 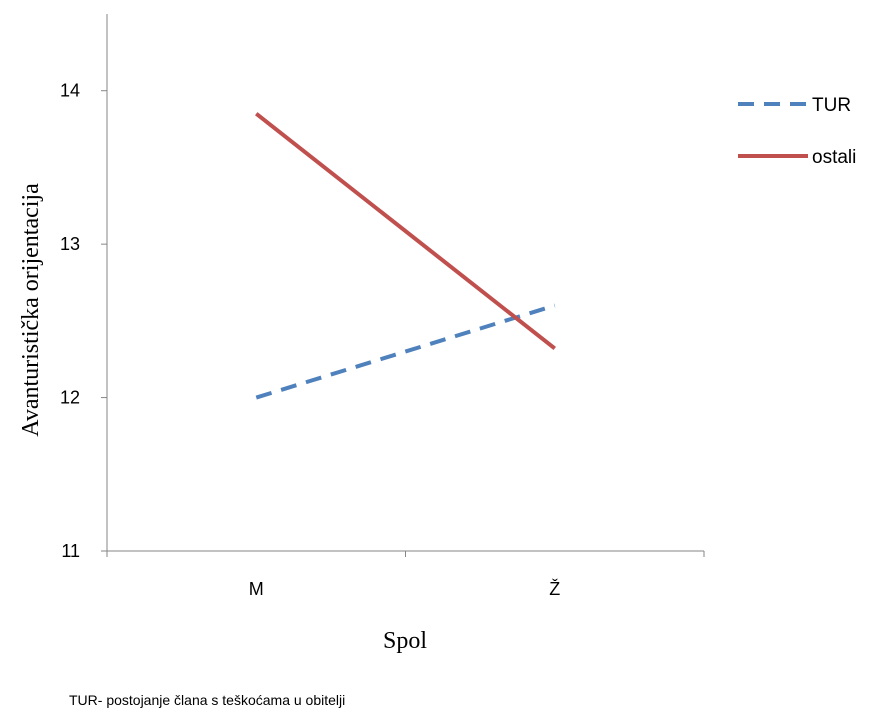 I want to click on x-tick-label: M, so click(x=256, y=589).